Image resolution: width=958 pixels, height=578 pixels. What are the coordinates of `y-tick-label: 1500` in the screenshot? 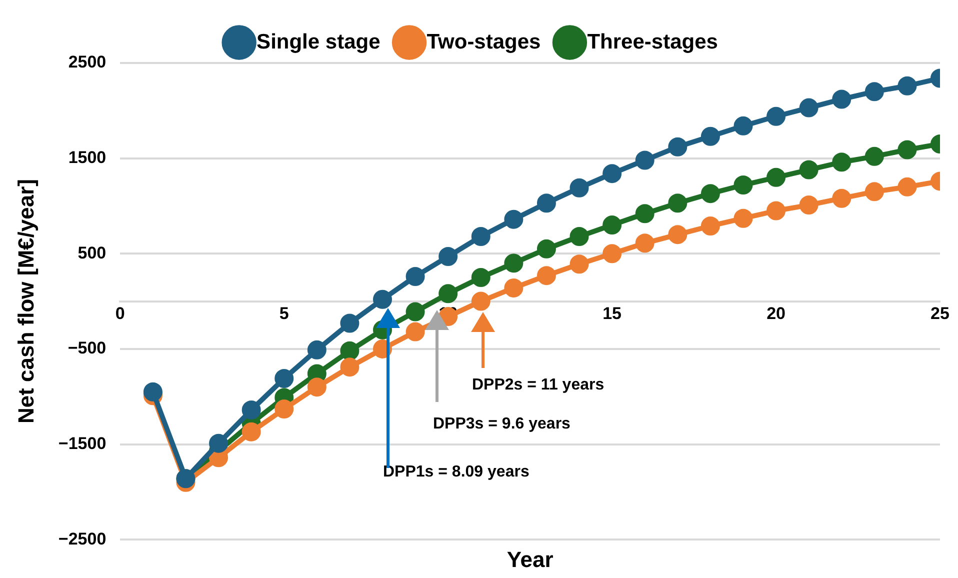 It's located at (87, 158).